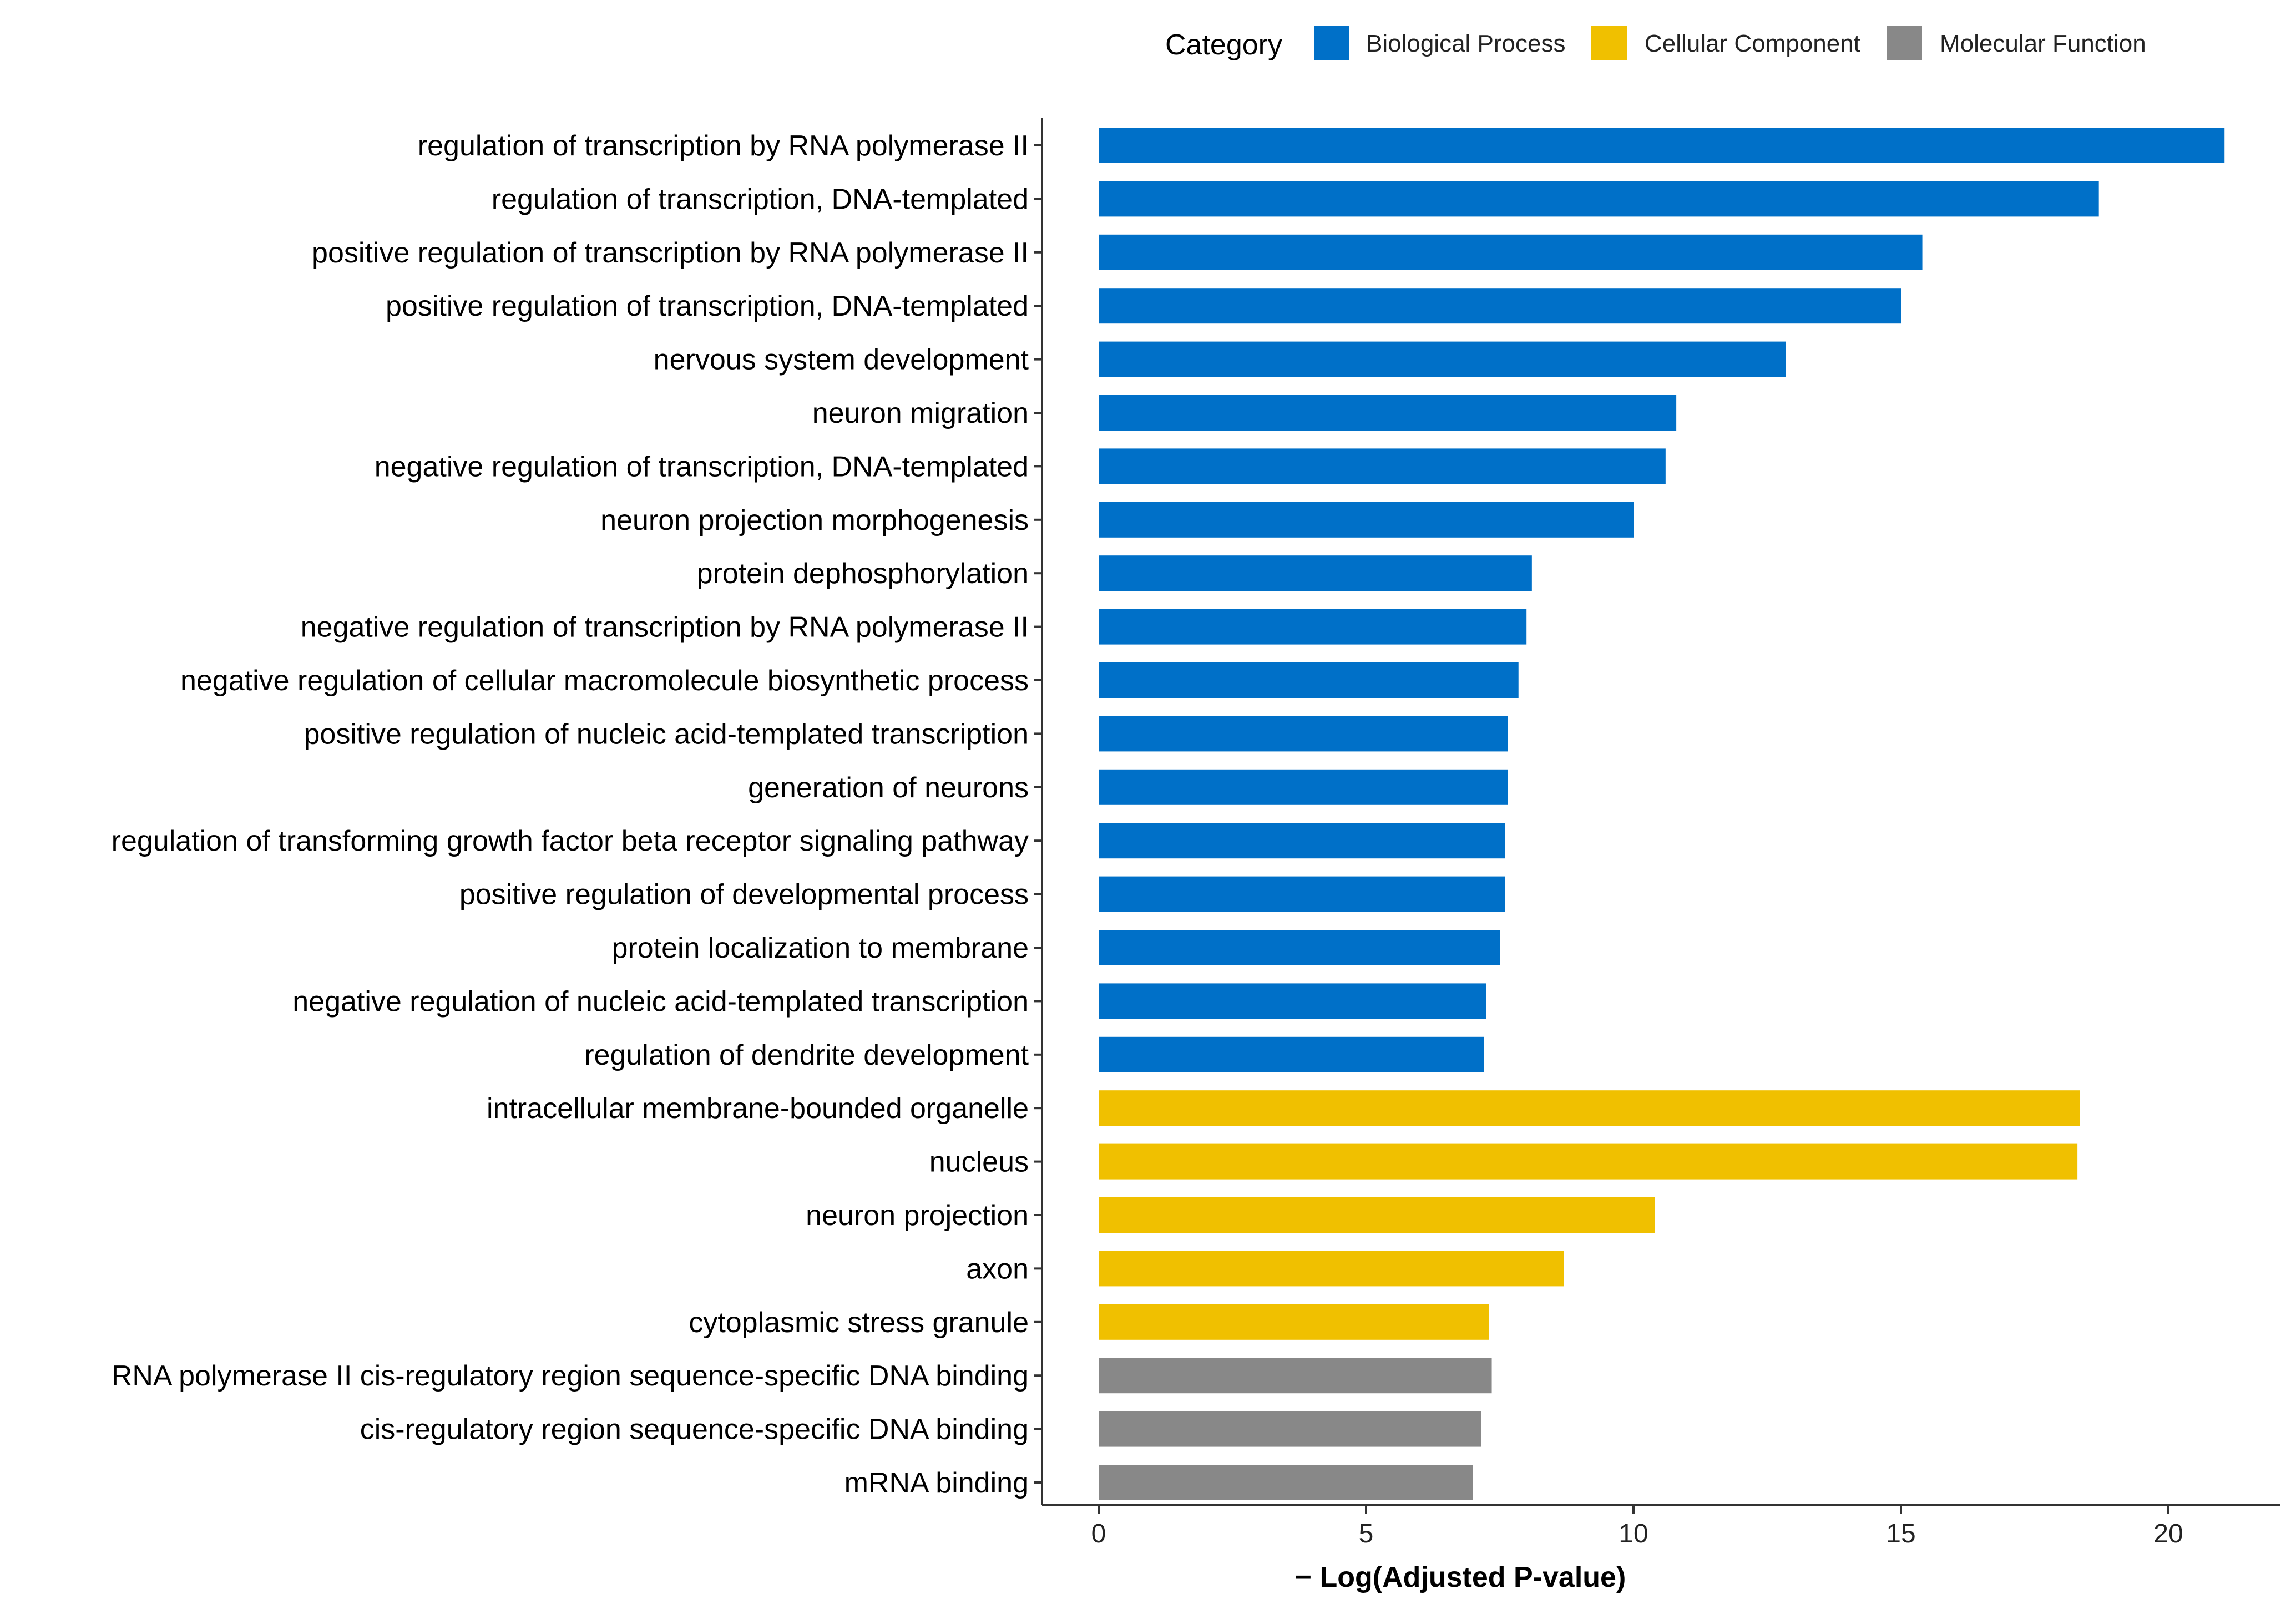 This screenshot has height=1604, width=2296. What do you see at coordinates (859, 1323) in the screenshot?
I see `category-label-22: cytoplasmic stress granule` at bounding box center [859, 1323].